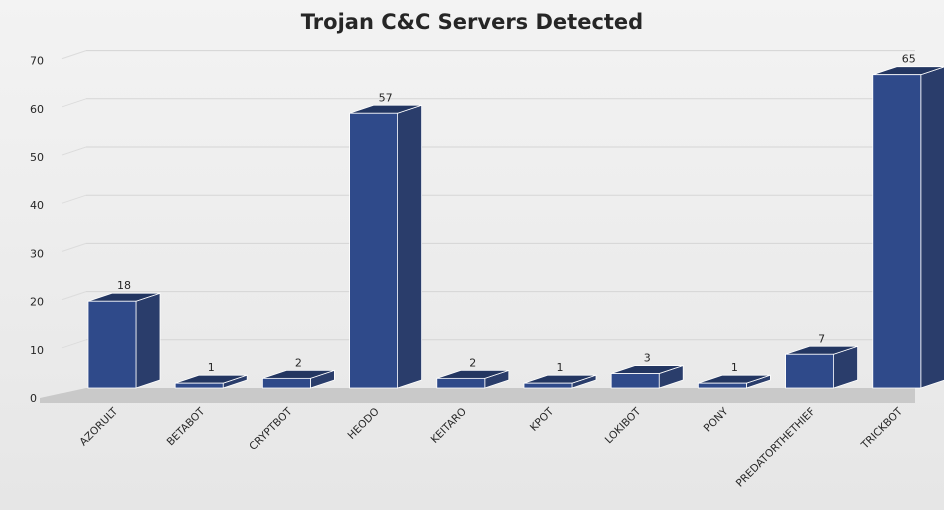 The width and height of the screenshot is (944, 510). I want to click on y-tick-label: 10, so click(37, 350).